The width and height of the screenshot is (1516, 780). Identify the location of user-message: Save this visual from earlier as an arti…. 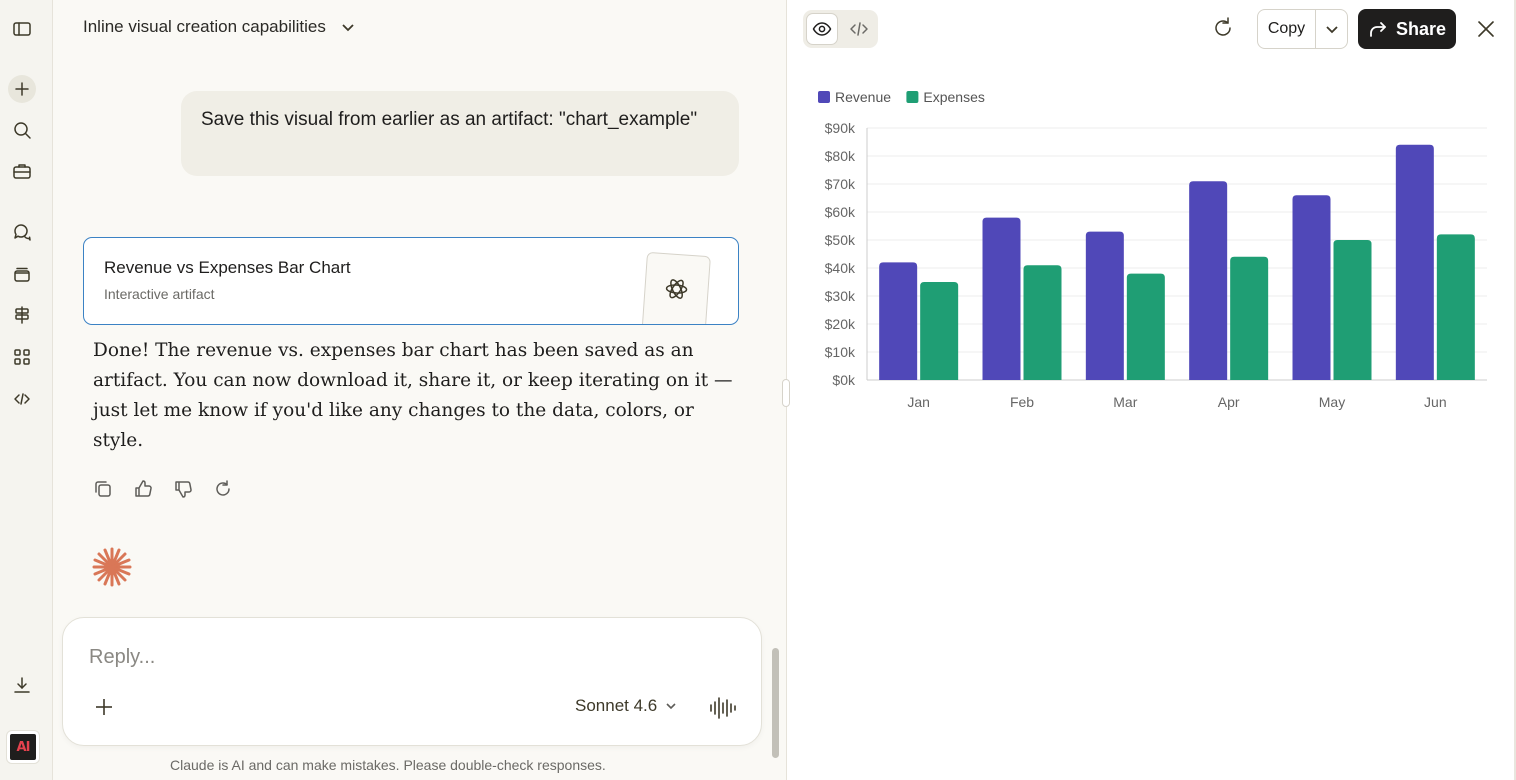
(460, 133).